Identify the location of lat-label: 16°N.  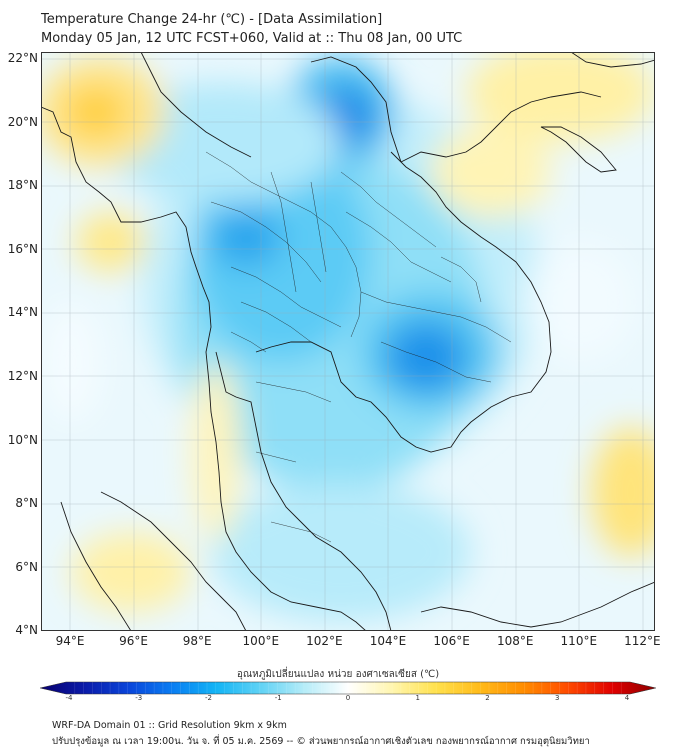
(22, 248).